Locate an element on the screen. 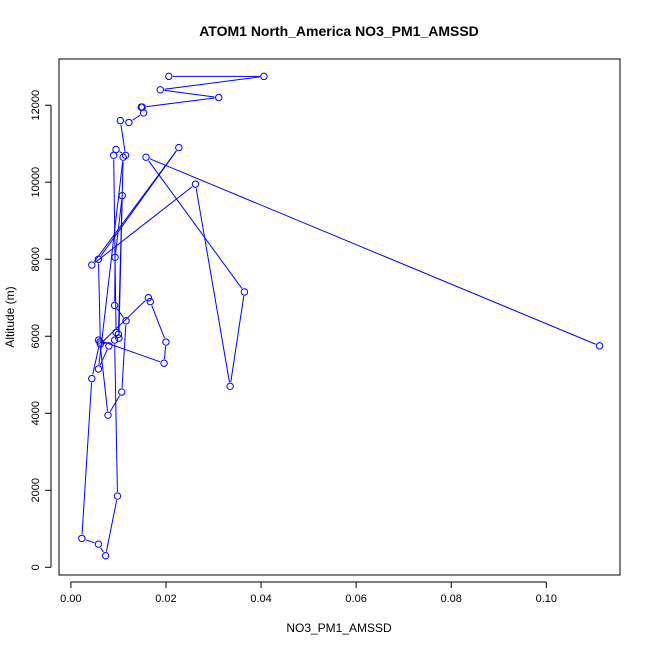  y-axis-label: Altitude (m) is located at coordinates (10, 316).